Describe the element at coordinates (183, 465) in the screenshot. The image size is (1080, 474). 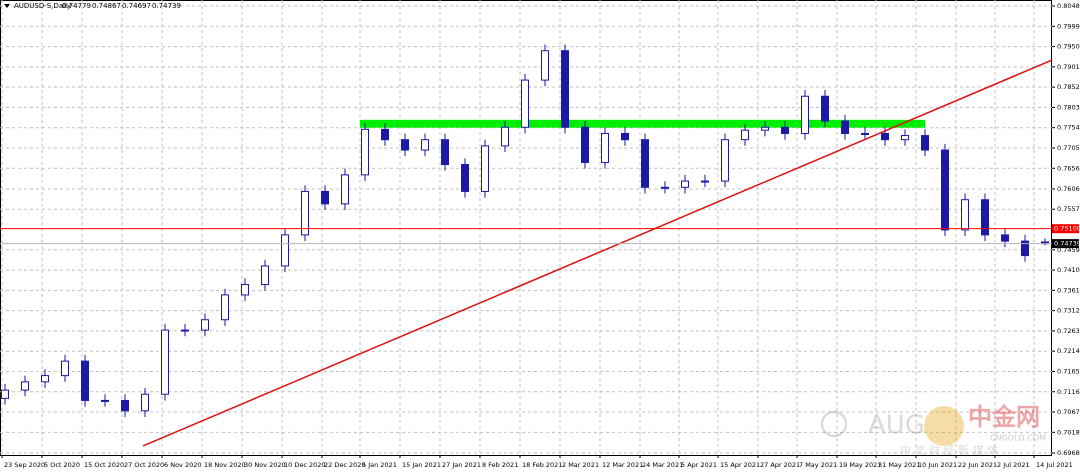
I see `x-tick-label: 6 Nov 2020` at that location.